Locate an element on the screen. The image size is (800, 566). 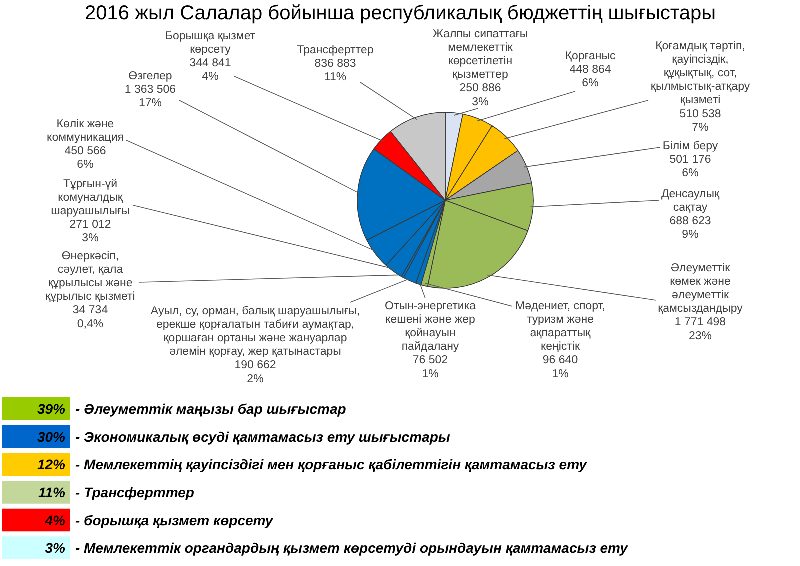
data-label: 501 176 6% is located at coordinates (691, 167).